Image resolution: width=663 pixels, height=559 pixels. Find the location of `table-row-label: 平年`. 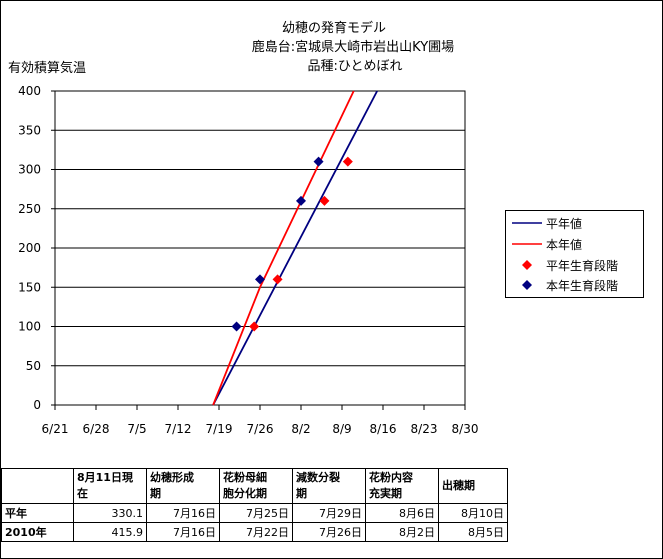

table-row-label: 平年 is located at coordinates (37, 513).